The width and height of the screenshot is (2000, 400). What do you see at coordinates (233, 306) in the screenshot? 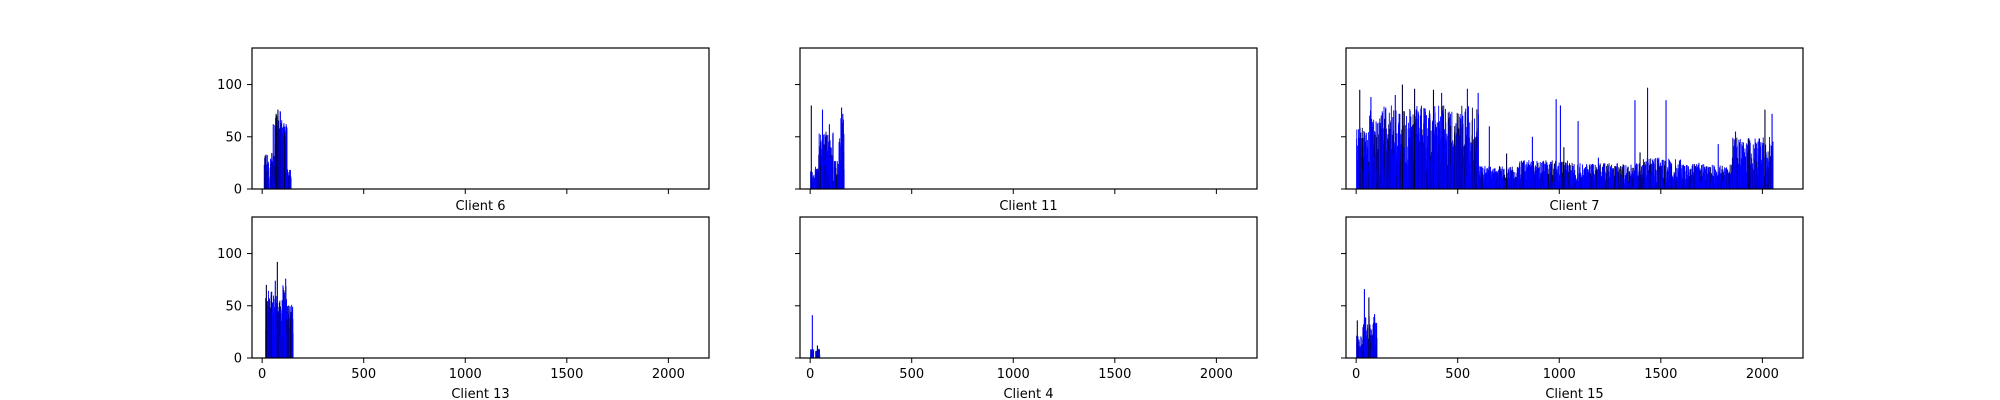
I see `y-tick-label: 50` at bounding box center [233, 306].